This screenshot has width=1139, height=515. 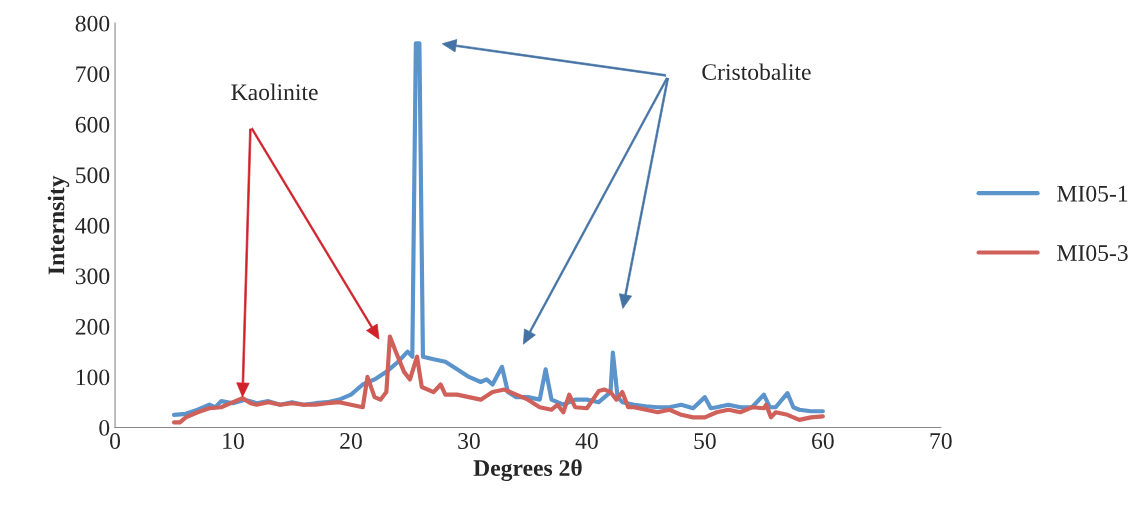 I want to click on legend-label: MI05-3, so click(x=1092, y=253).